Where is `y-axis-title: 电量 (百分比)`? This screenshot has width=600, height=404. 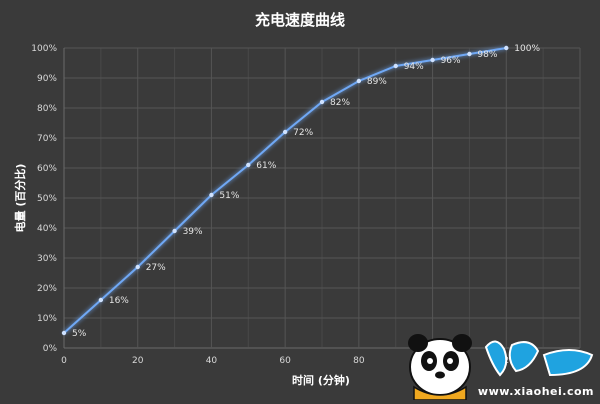
y-axis-title: 电量 (百分比) is located at coordinates (20, 198).